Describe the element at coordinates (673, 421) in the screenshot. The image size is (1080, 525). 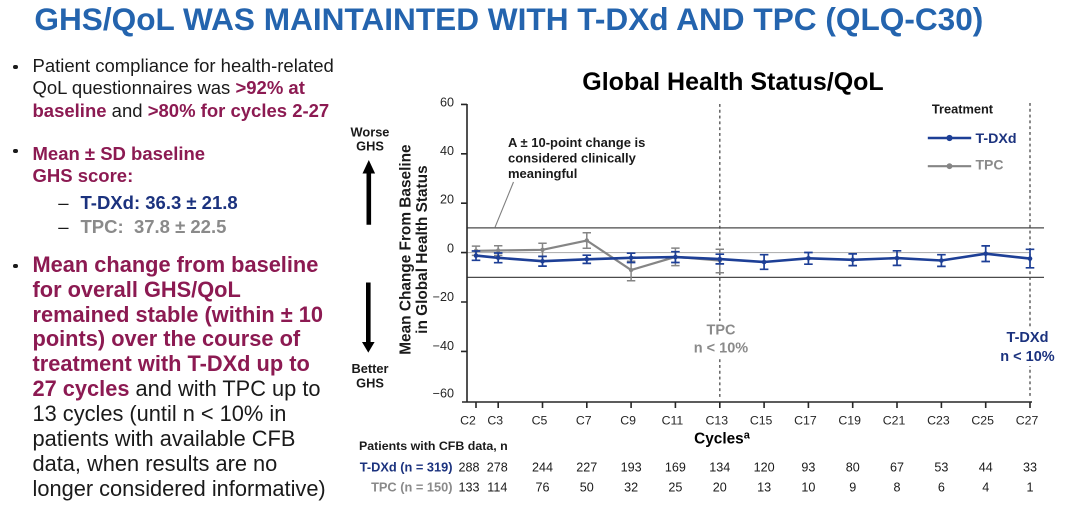
I see `svg-text: C11` at that location.